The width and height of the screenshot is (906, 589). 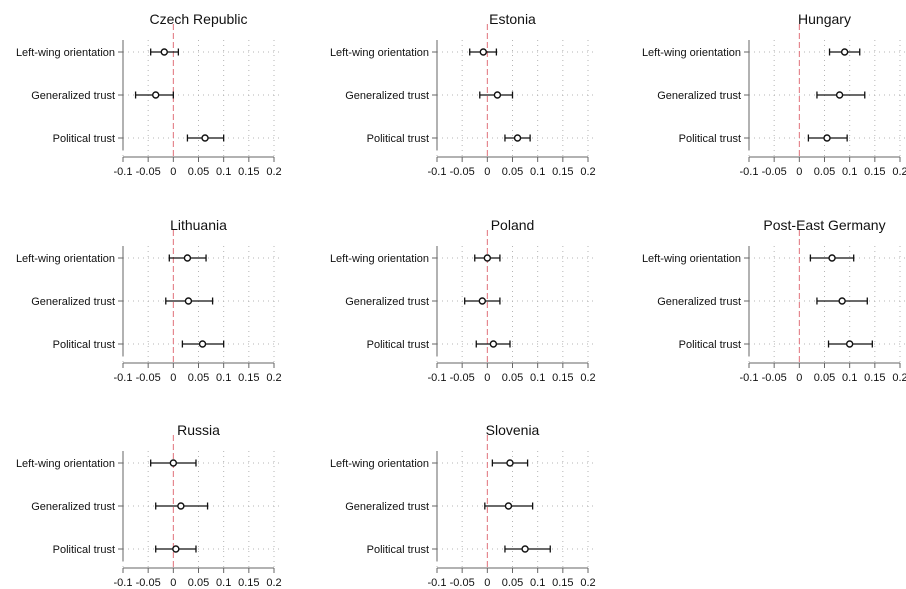 I want to click on panel-title: Lithuania, so click(x=198, y=225).